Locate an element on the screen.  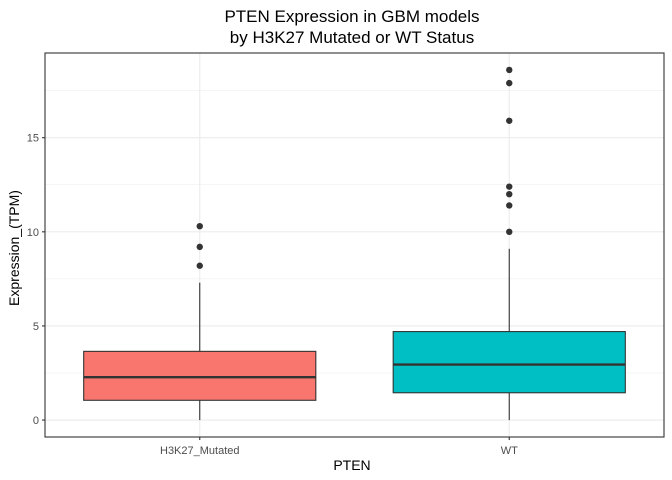
y-tick-label: 0 is located at coordinates (36, 421).